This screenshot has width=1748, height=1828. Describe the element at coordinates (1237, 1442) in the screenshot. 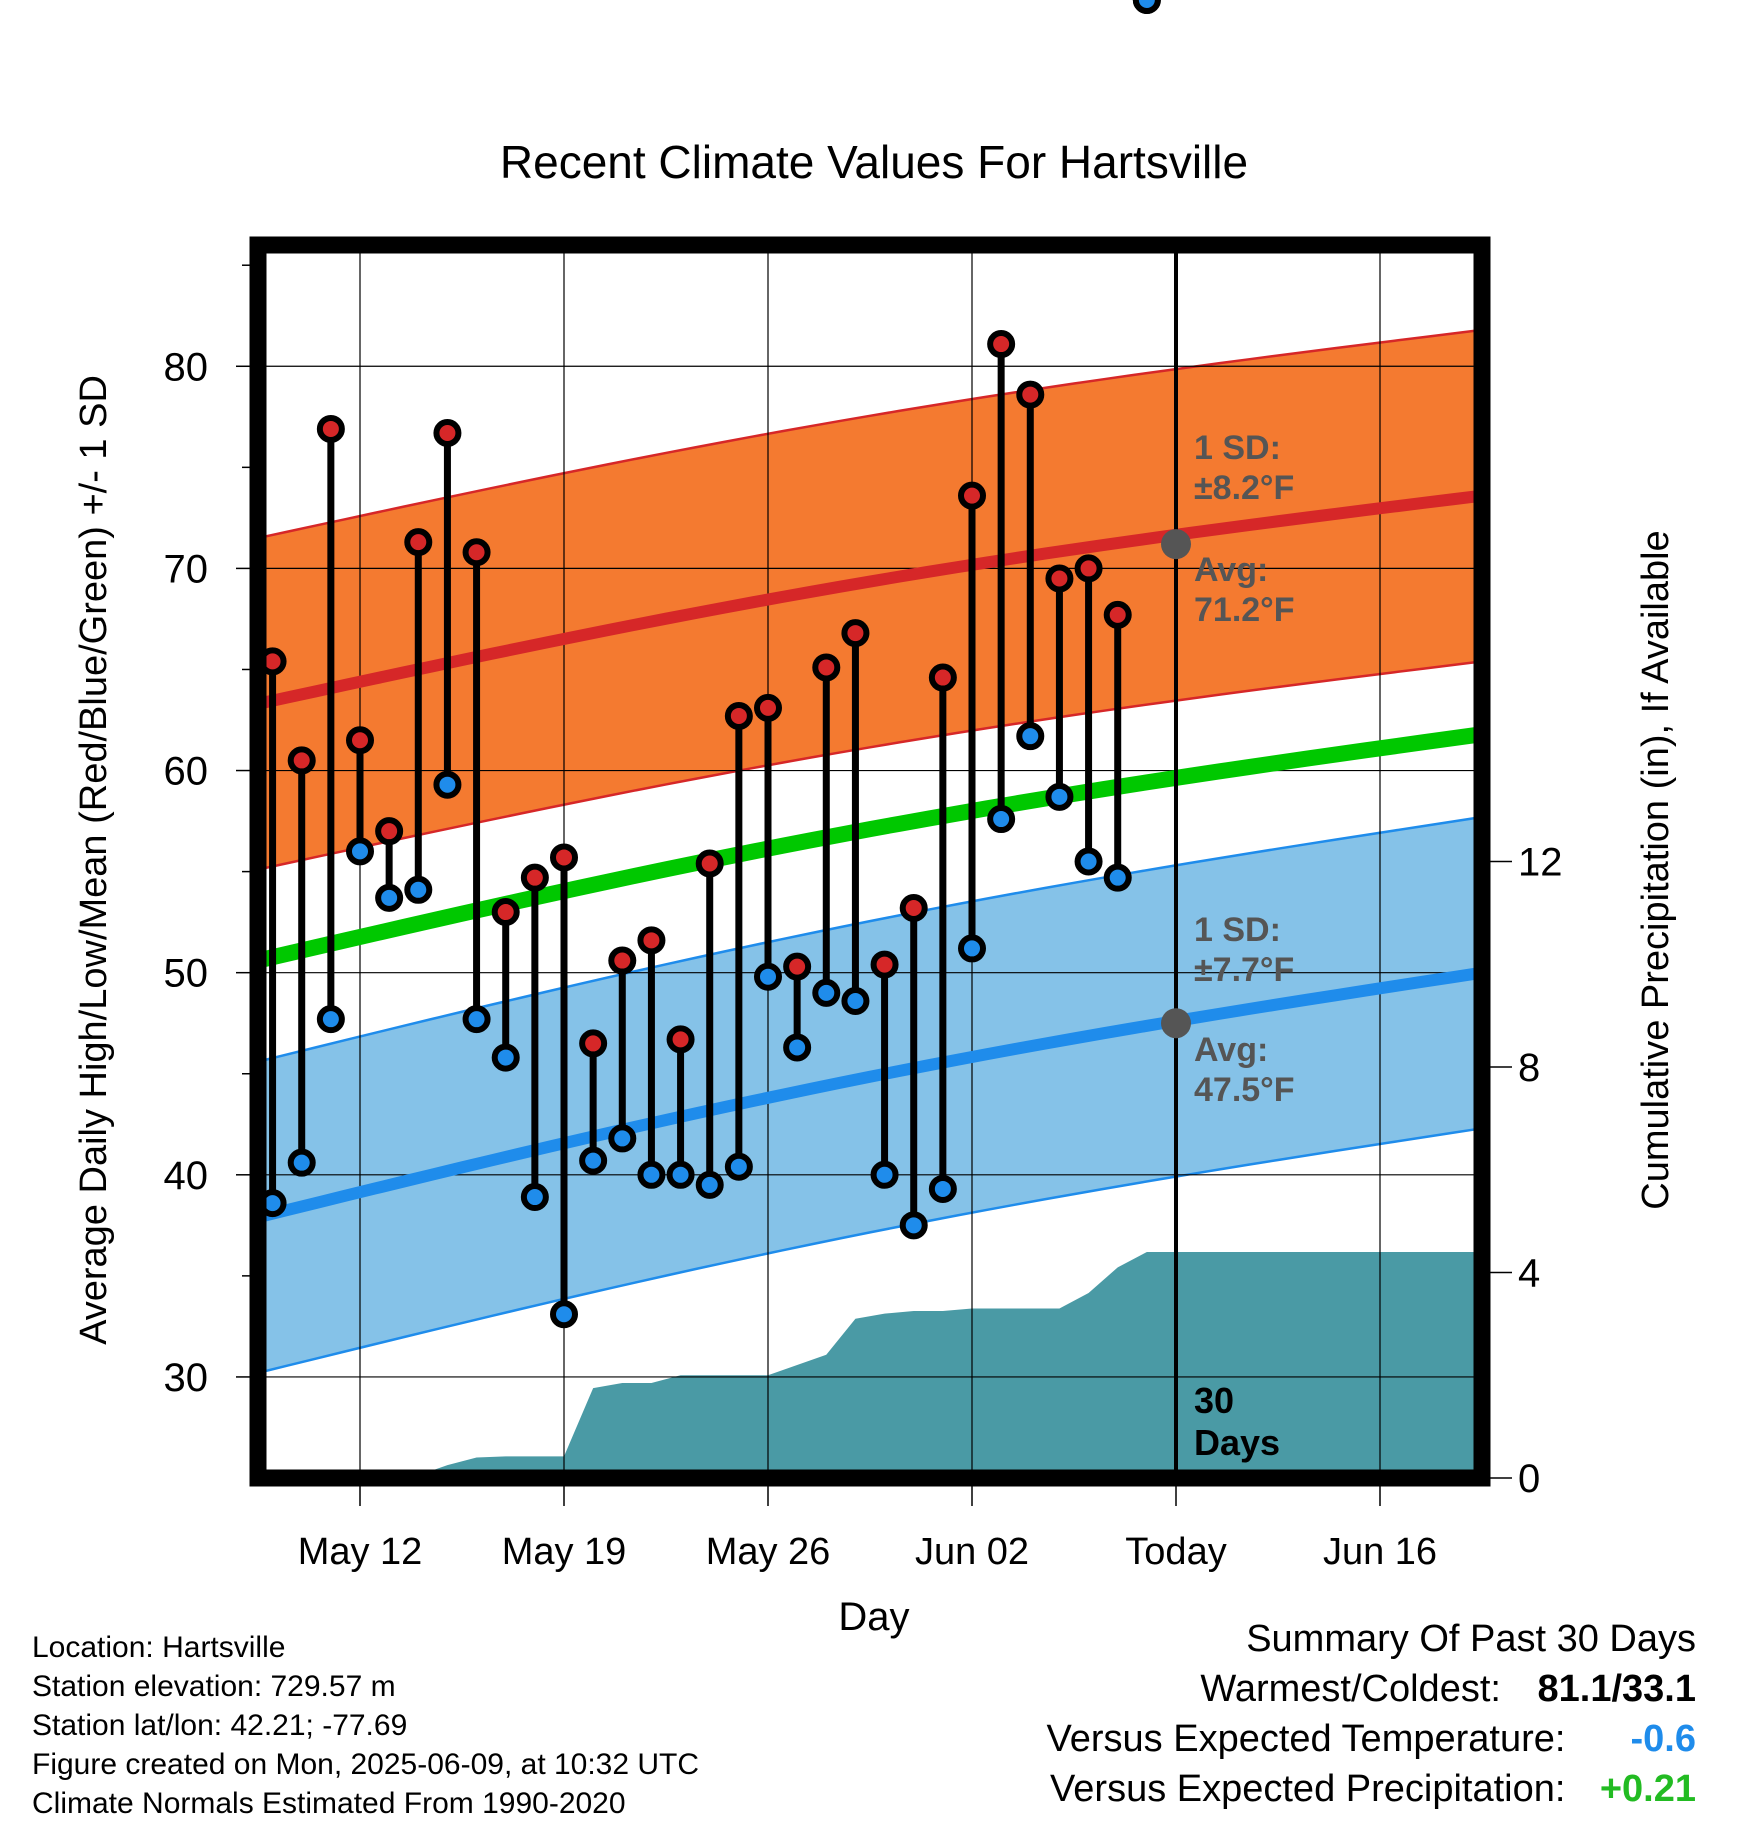

I see `period-annotation: Days` at that location.